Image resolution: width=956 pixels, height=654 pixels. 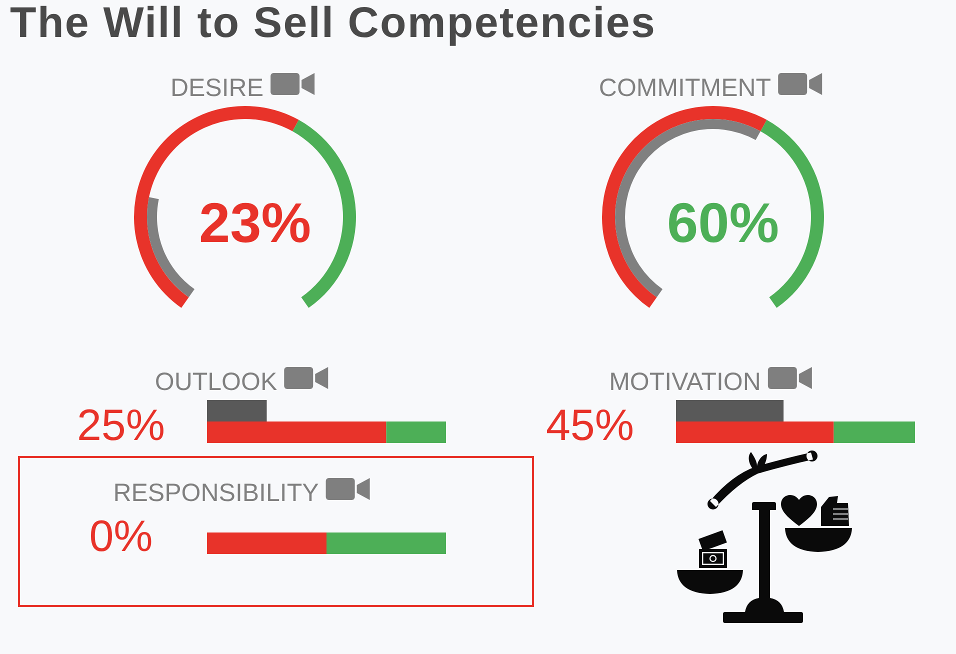 What do you see at coordinates (255, 222) in the screenshot?
I see `data-label: 23%` at bounding box center [255, 222].